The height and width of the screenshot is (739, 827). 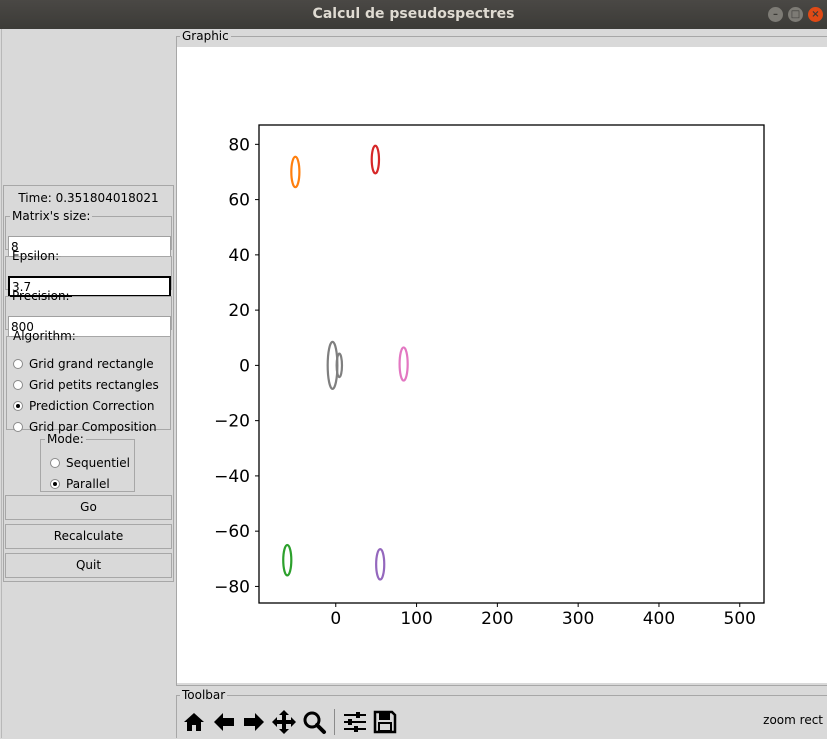 I want to click on algorithm-option-label: Prediction Correction, so click(x=92, y=406).